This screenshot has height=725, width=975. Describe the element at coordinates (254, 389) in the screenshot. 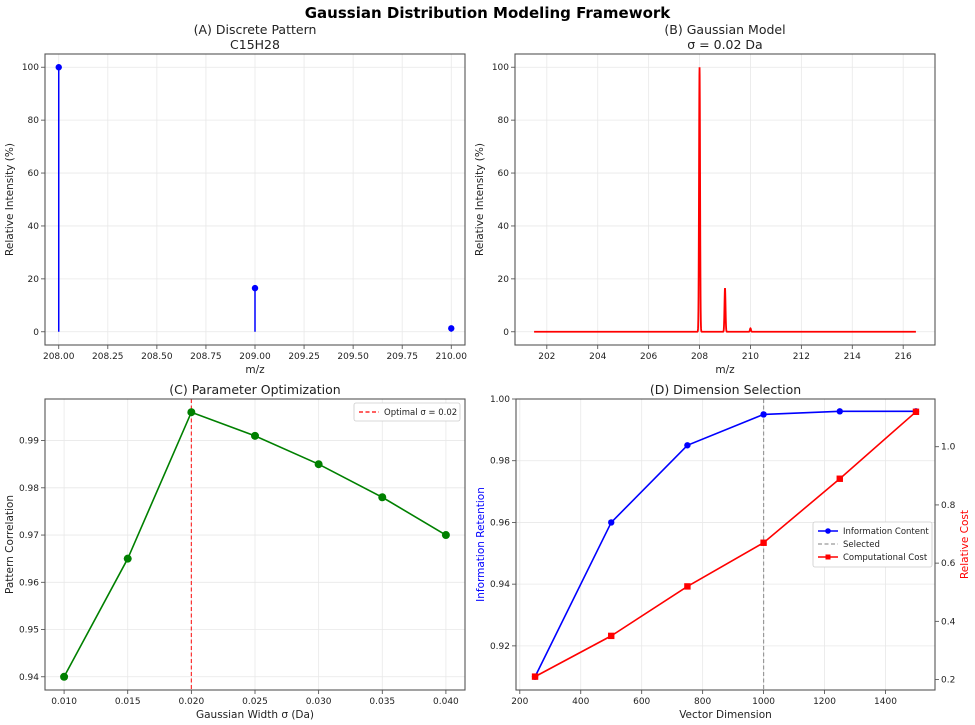

I see `panel-title: (C) Parameter Optimization` at that location.